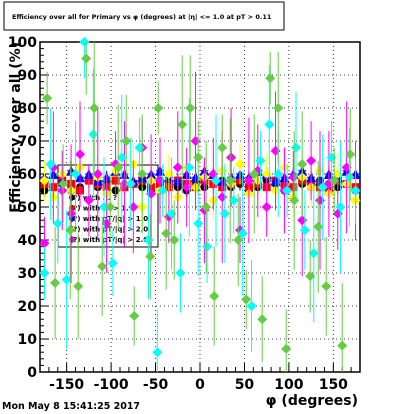  Describe the element at coordinates (16, 127) in the screenshot. I see `y-axis-title: Efficiency over all (%)` at that location.